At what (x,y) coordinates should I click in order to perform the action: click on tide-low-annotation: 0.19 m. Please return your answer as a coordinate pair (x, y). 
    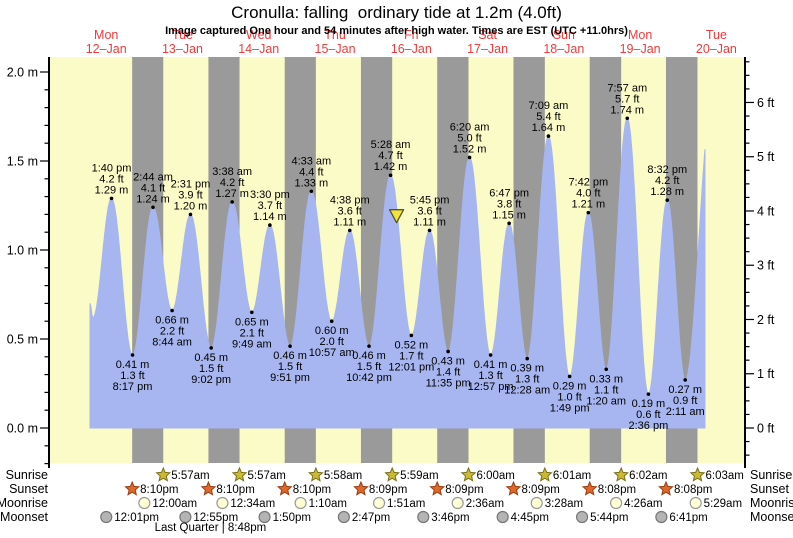
    Looking at the image, I should click on (649, 404).